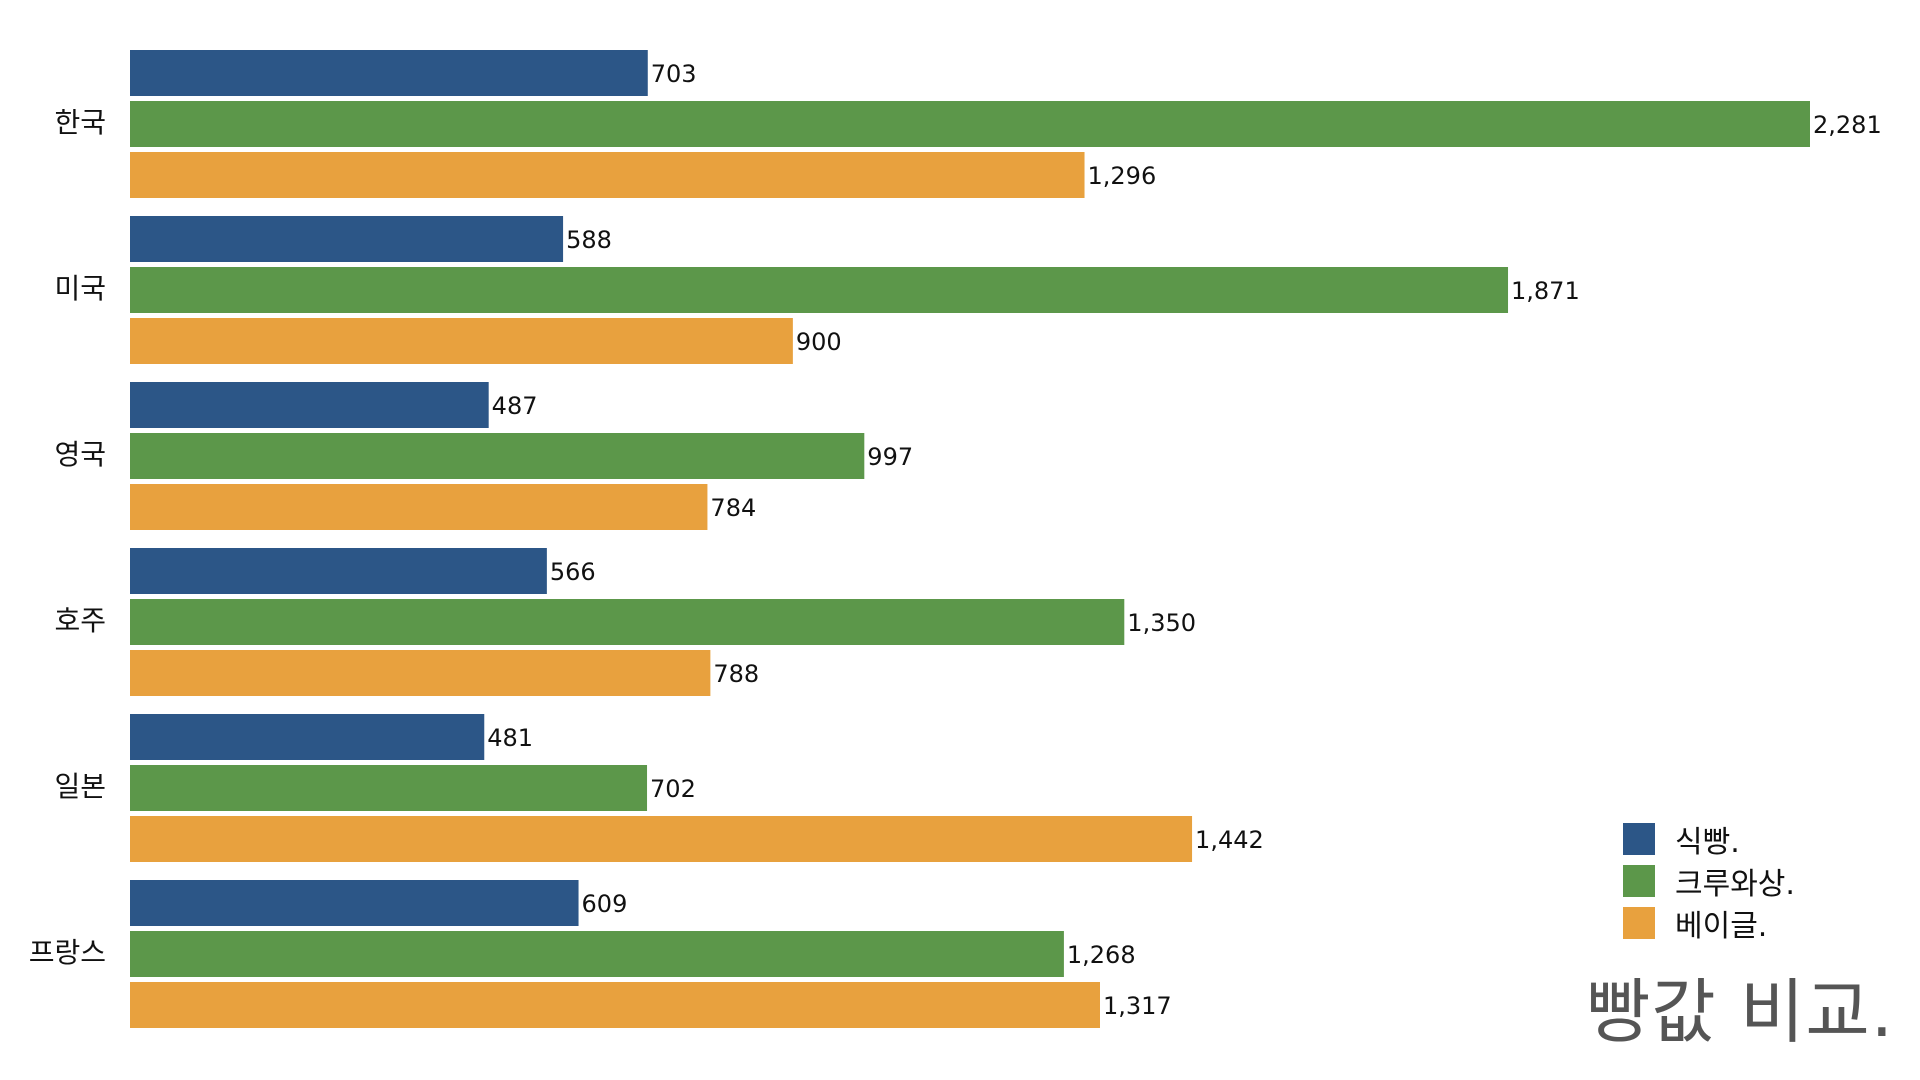  I want to click on chart-title: 빵값 비교., so click(1739, 1012).